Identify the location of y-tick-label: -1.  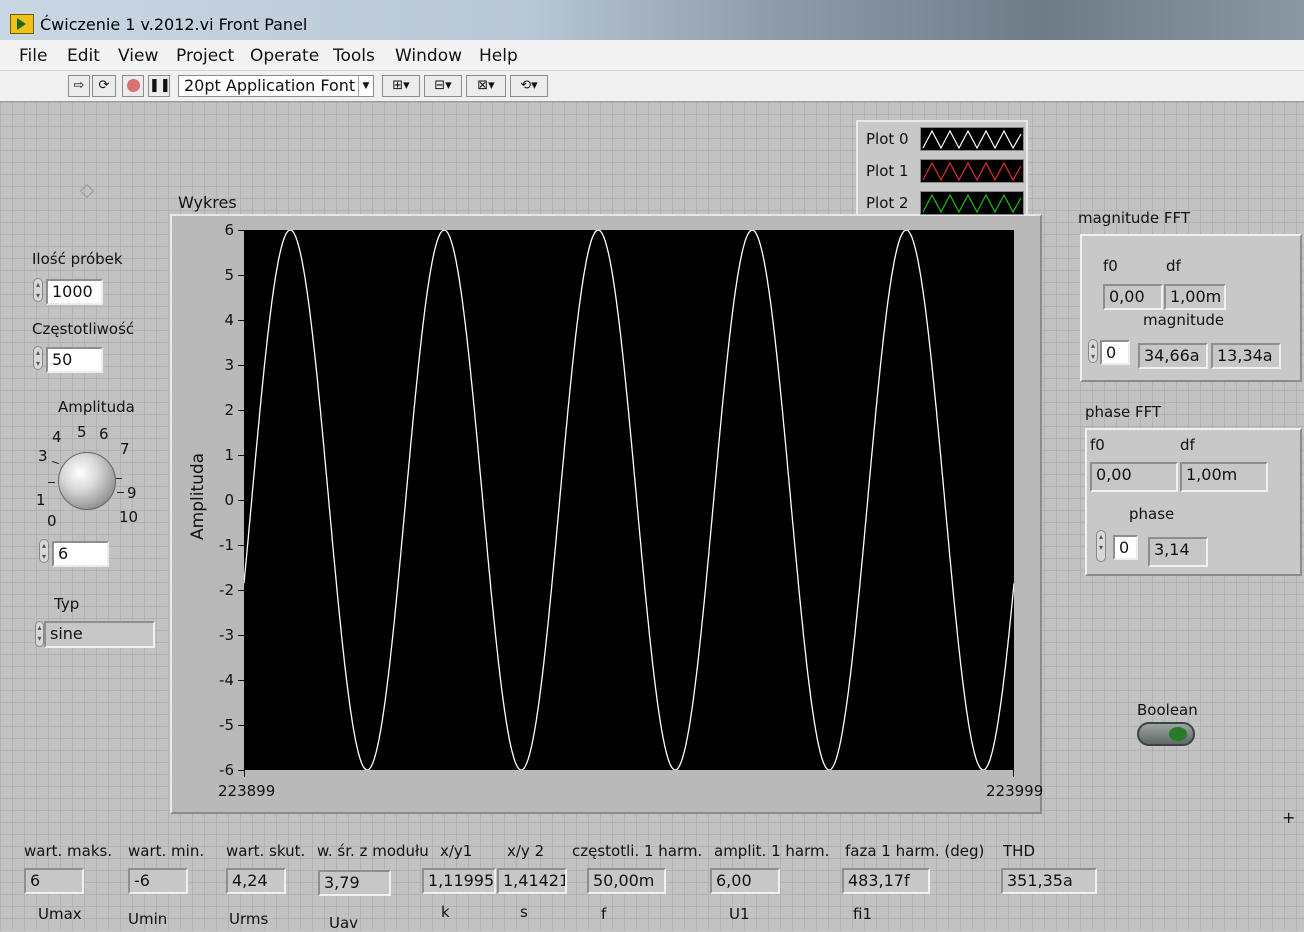
(226, 545).